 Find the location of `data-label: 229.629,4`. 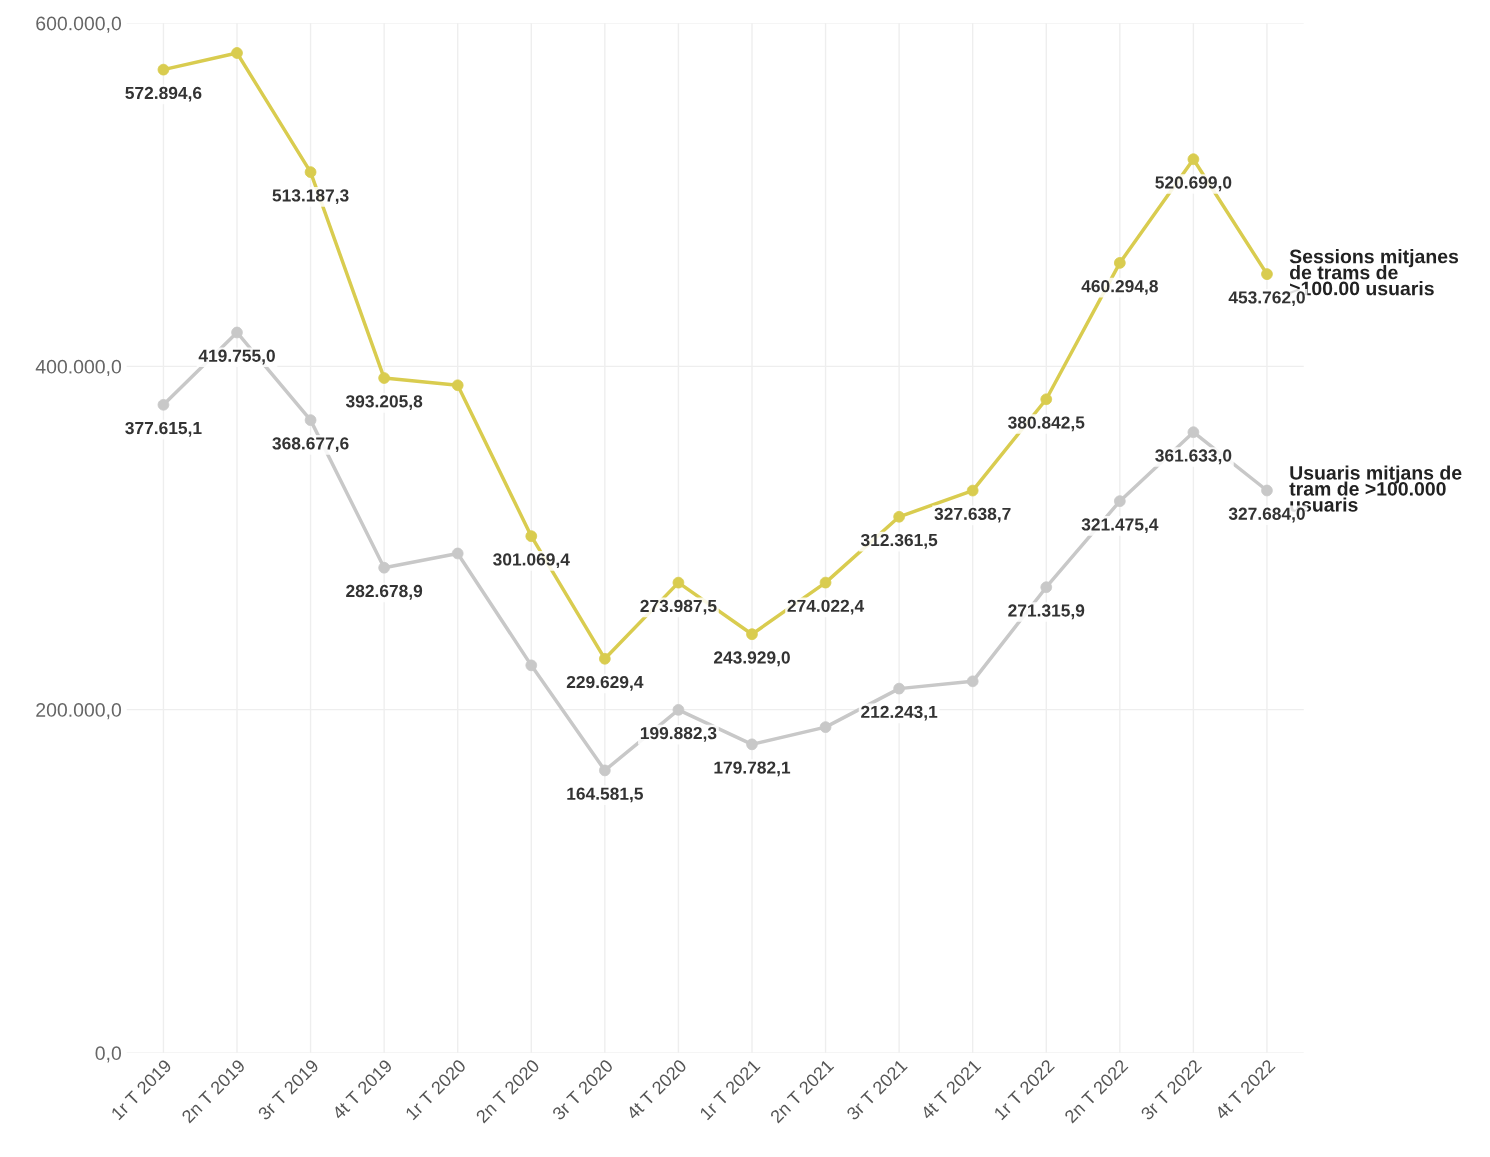

data-label: 229.629,4 is located at coordinates (605, 683).